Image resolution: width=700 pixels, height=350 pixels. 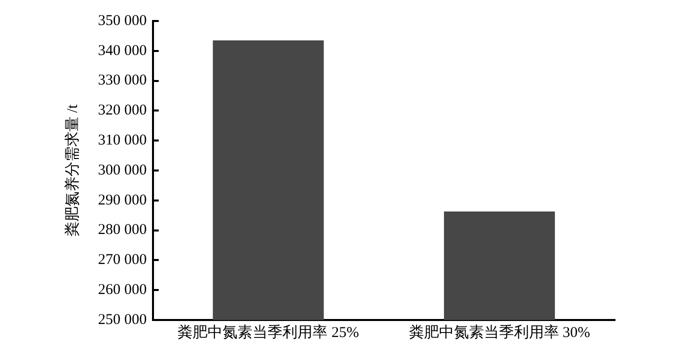 I want to click on y-axis-title: 粪肥氮养分需求量 /t, so click(x=72, y=170).